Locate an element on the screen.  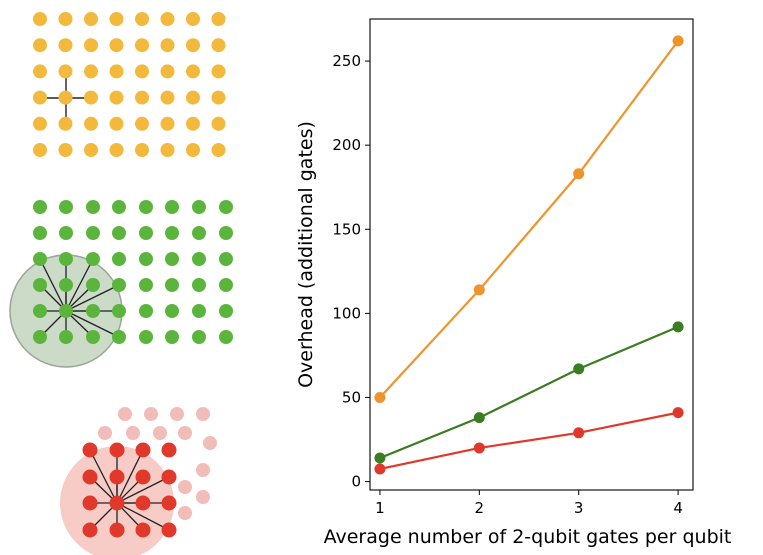
x-tick-label: 4 is located at coordinates (678, 508).